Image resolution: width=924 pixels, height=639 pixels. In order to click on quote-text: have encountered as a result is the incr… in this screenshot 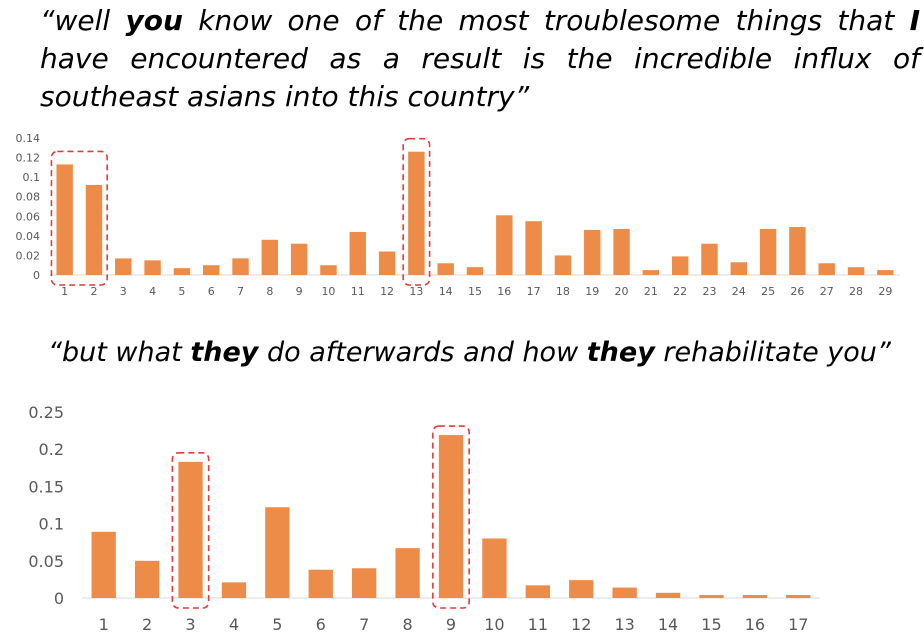, I will do `click(480, 77)`.